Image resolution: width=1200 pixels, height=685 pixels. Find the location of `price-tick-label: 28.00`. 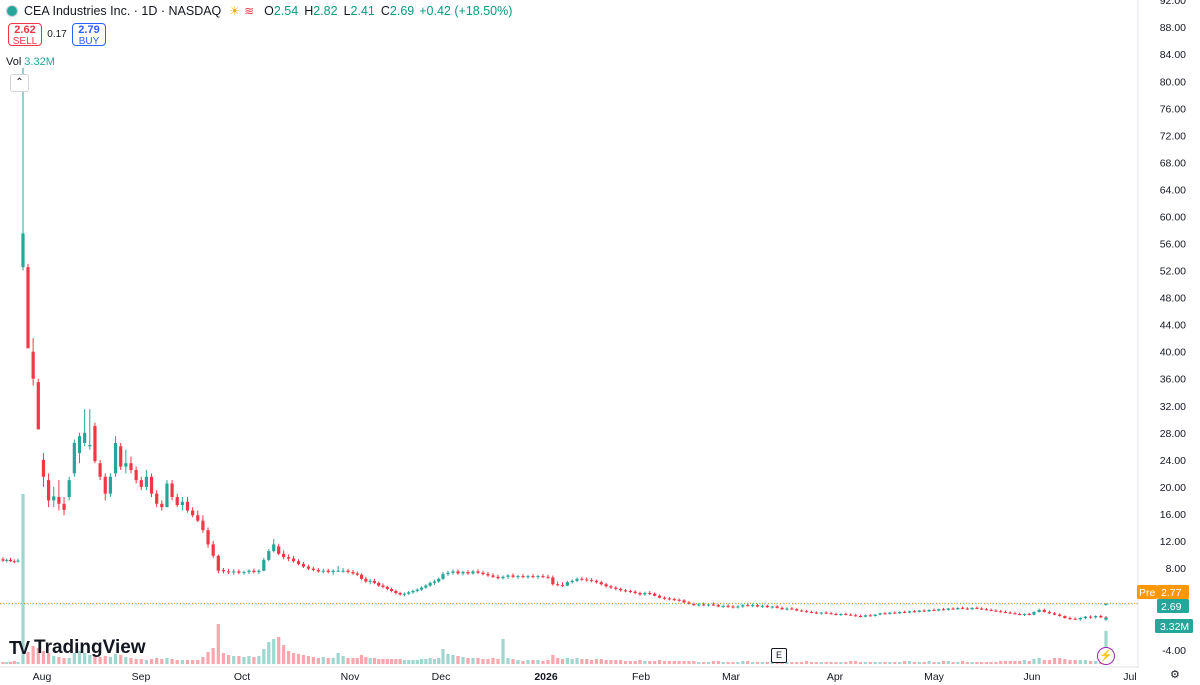

price-tick-label: 28.00 is located at coordinates (1173, 434).